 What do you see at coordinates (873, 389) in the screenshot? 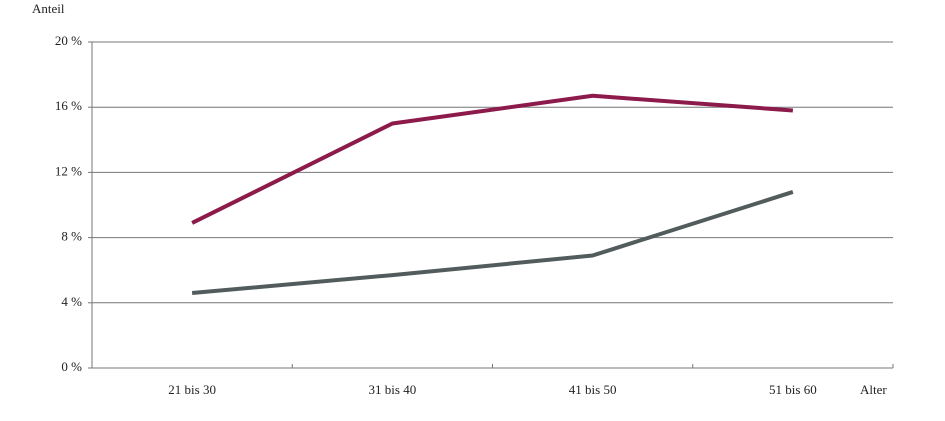
I see `x-axis-label: Alter` at bounding box center [873, 389].